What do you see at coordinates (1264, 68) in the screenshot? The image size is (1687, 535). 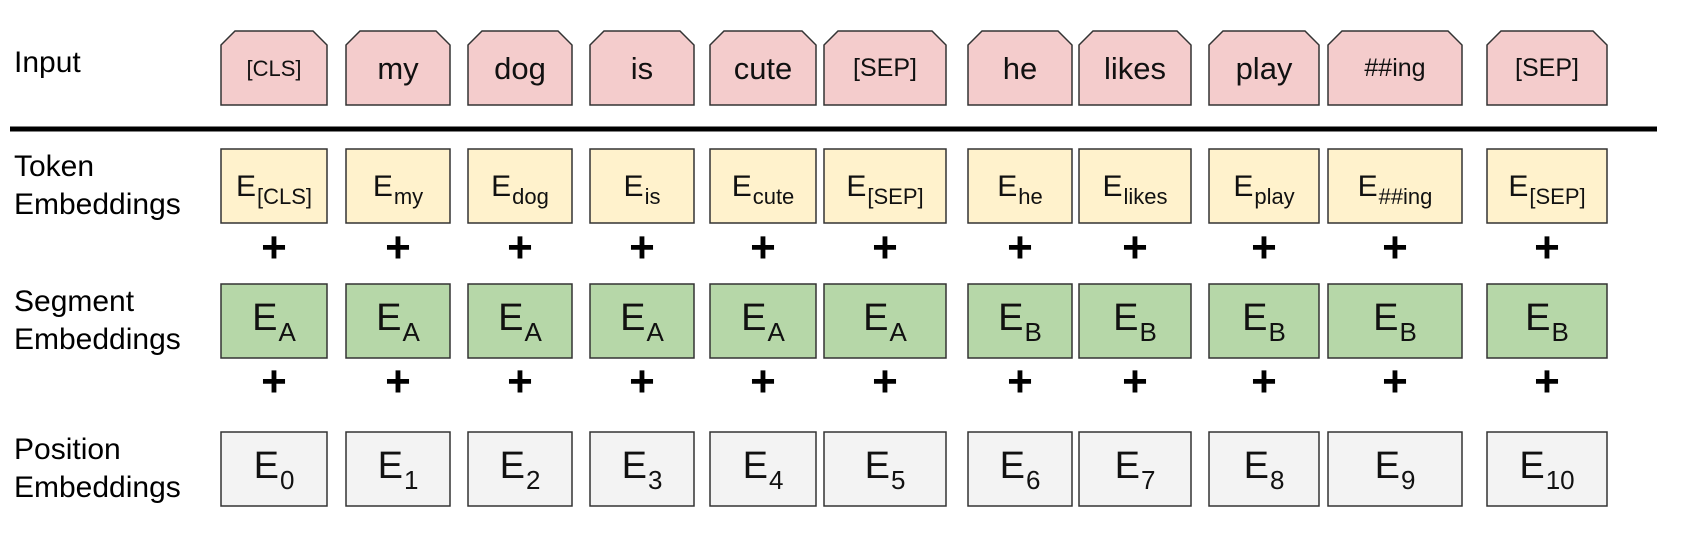 I see `input-token-text: play` at bounding box center [1264, 68].